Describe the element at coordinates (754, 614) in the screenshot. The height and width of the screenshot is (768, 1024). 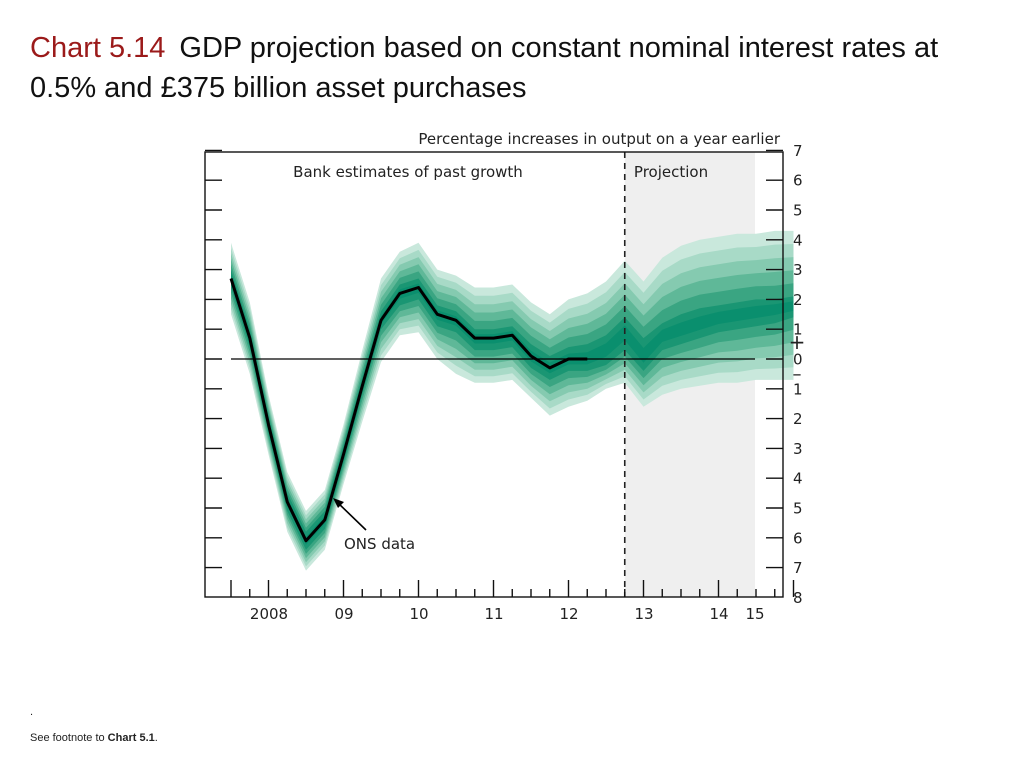
I see `x-tick-label: 15` at that location.